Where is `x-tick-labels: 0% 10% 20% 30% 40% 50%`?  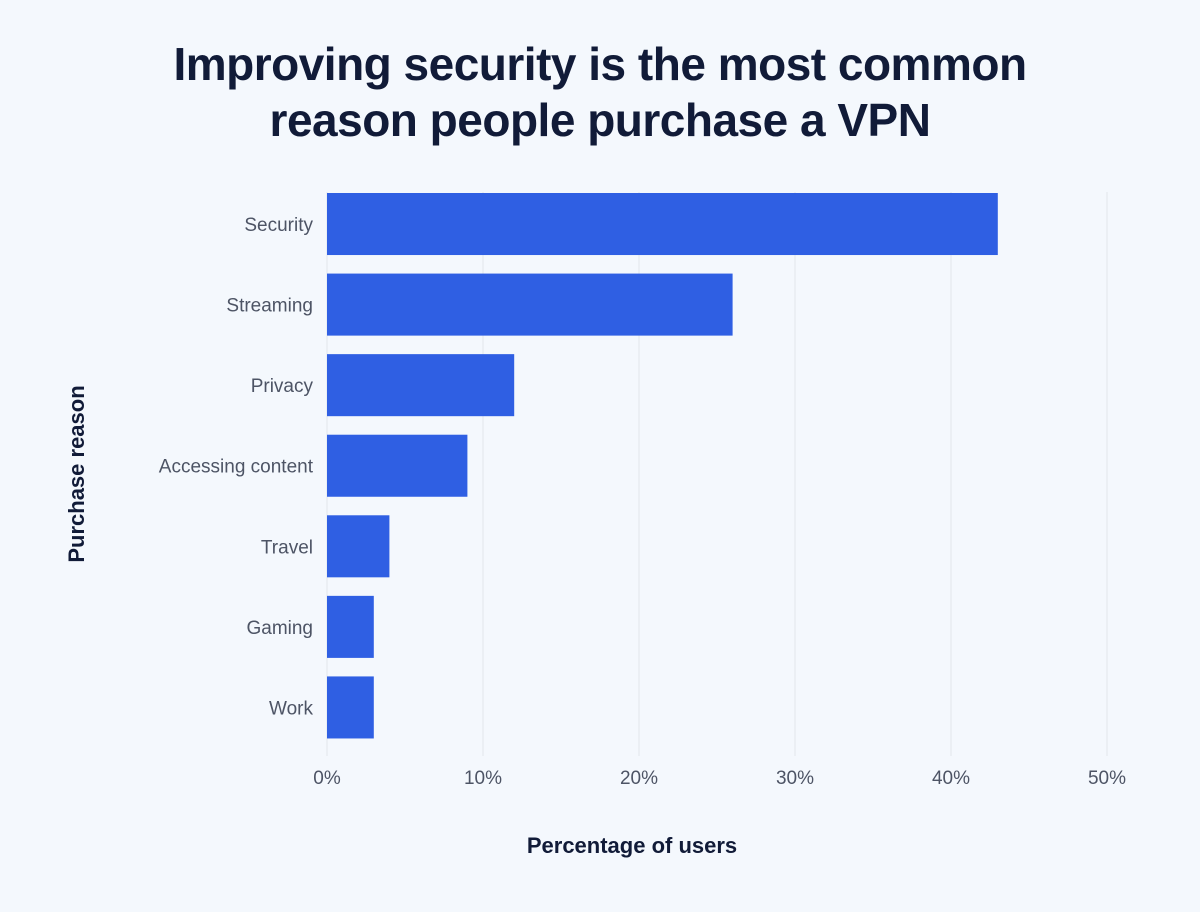 x-tick-labels: 0% 10% 20% 30% 40% 50% is located at coordinates (719, 778).